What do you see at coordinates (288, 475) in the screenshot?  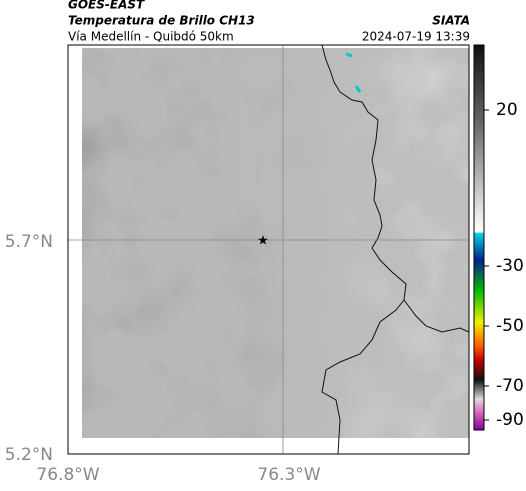 I see `lon-label: 76.3°W` at bounding box center [288, 475].